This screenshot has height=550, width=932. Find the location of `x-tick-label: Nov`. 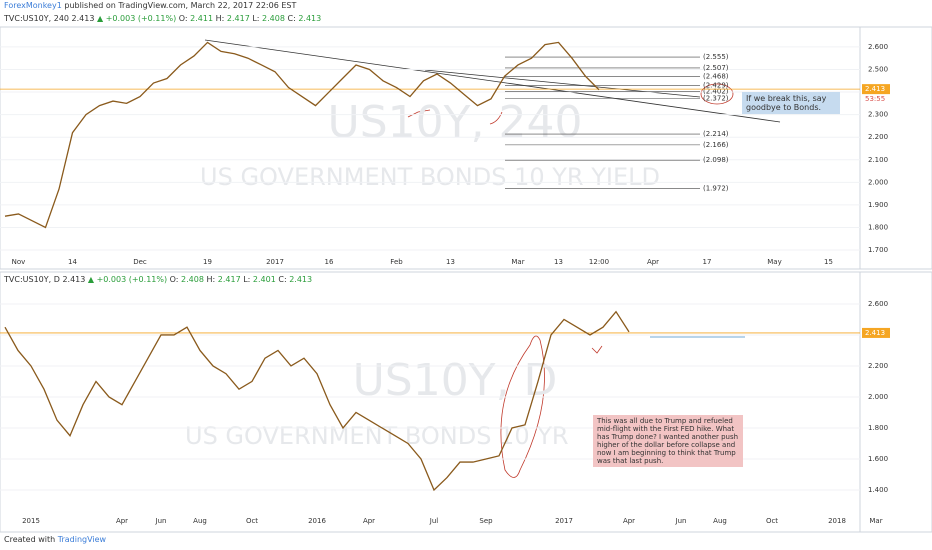

x-tick-label: Nov is located at coordinates (19, 262).